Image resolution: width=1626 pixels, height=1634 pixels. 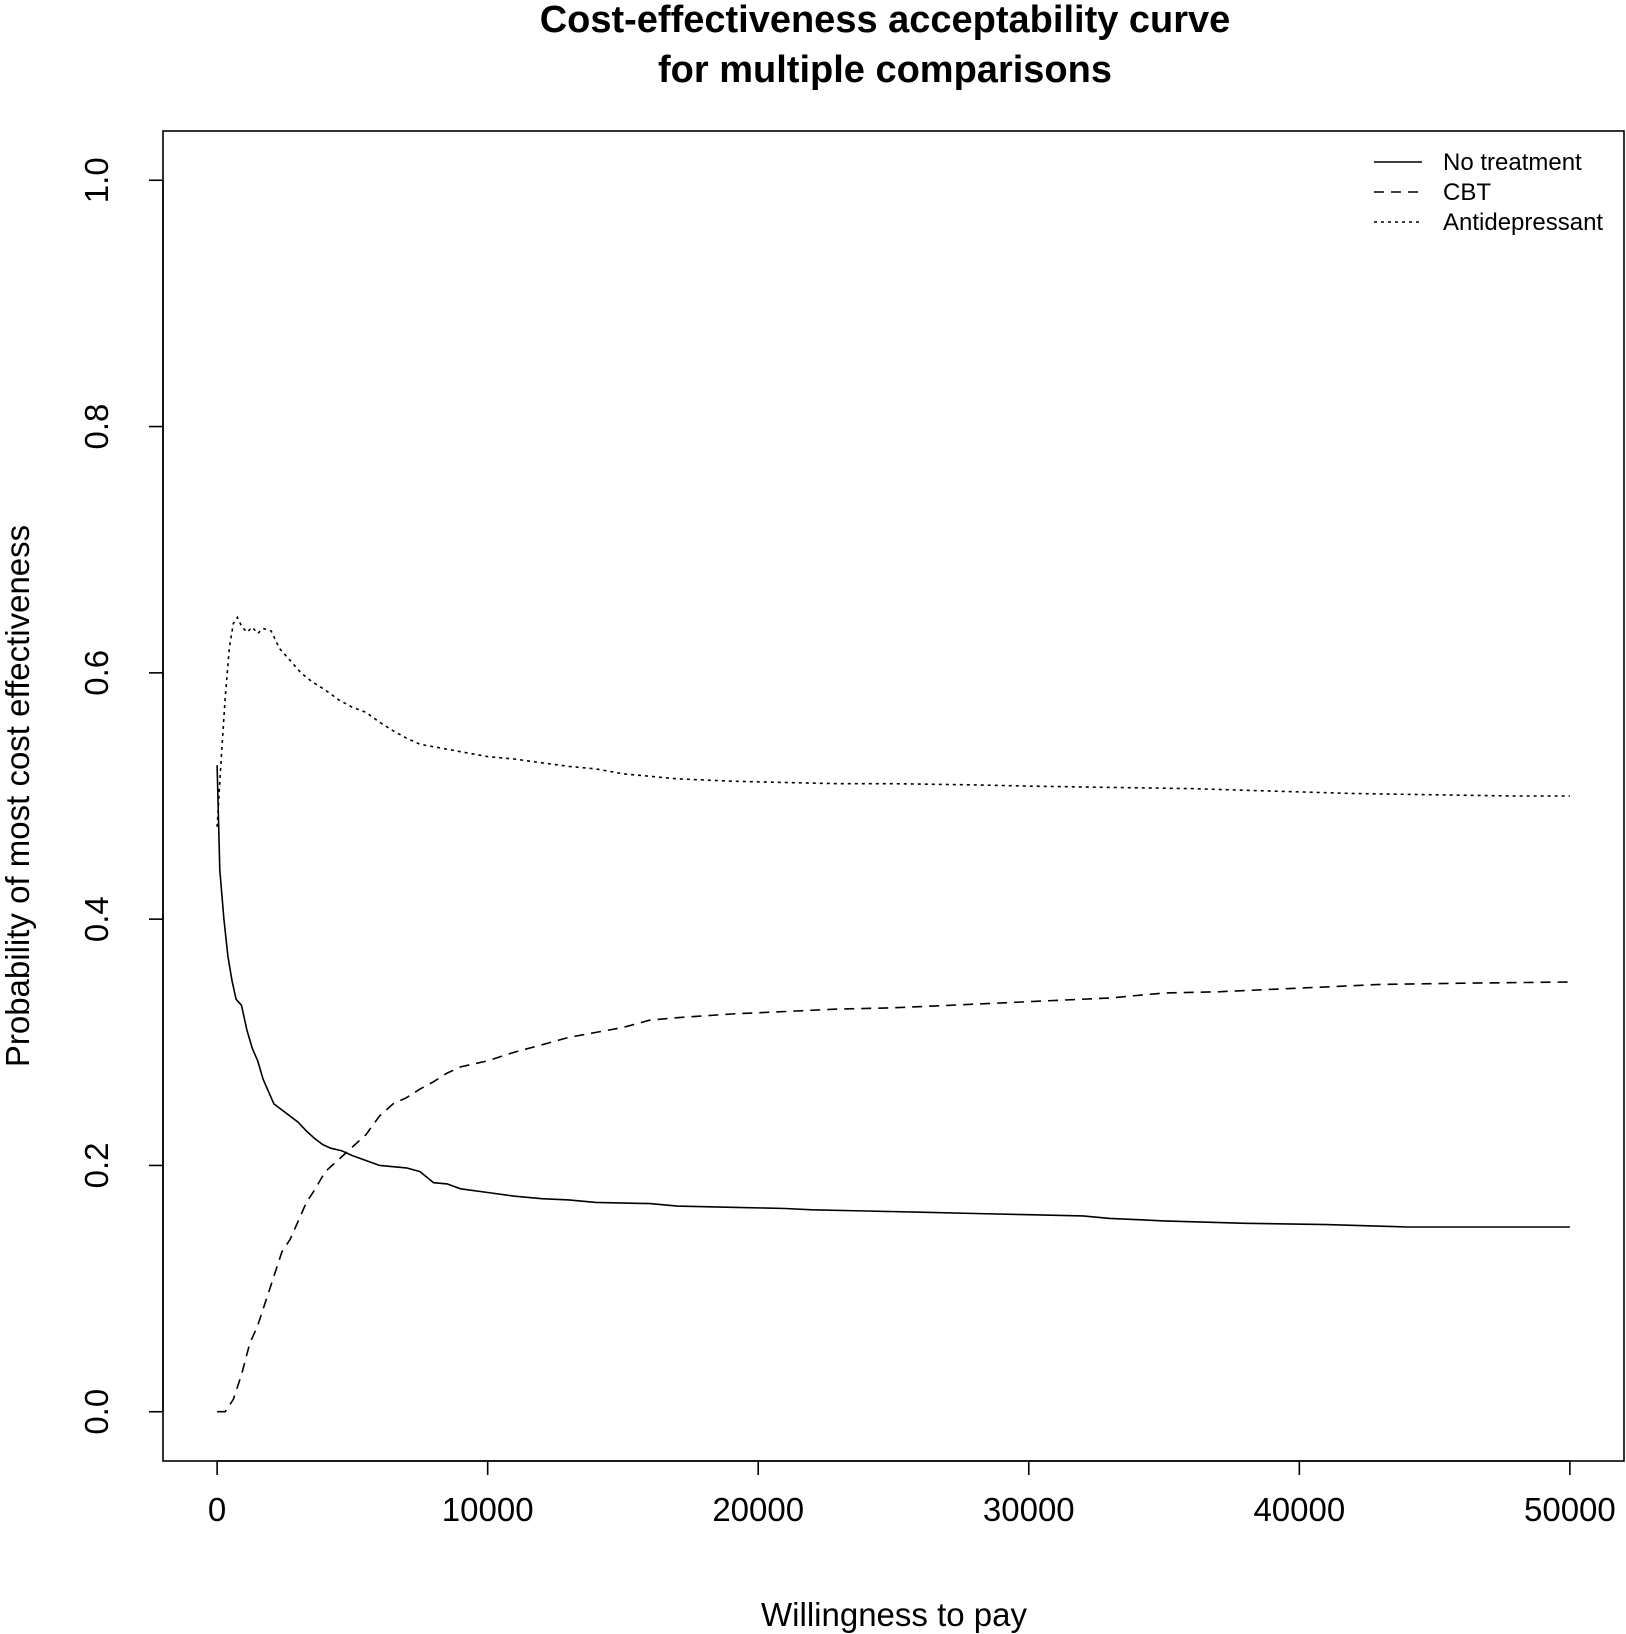 What do you see at coordinates (96, 1412) in the screenshot?
I see `y-tick-label: 0.0` at bounding box center [96, 1412].